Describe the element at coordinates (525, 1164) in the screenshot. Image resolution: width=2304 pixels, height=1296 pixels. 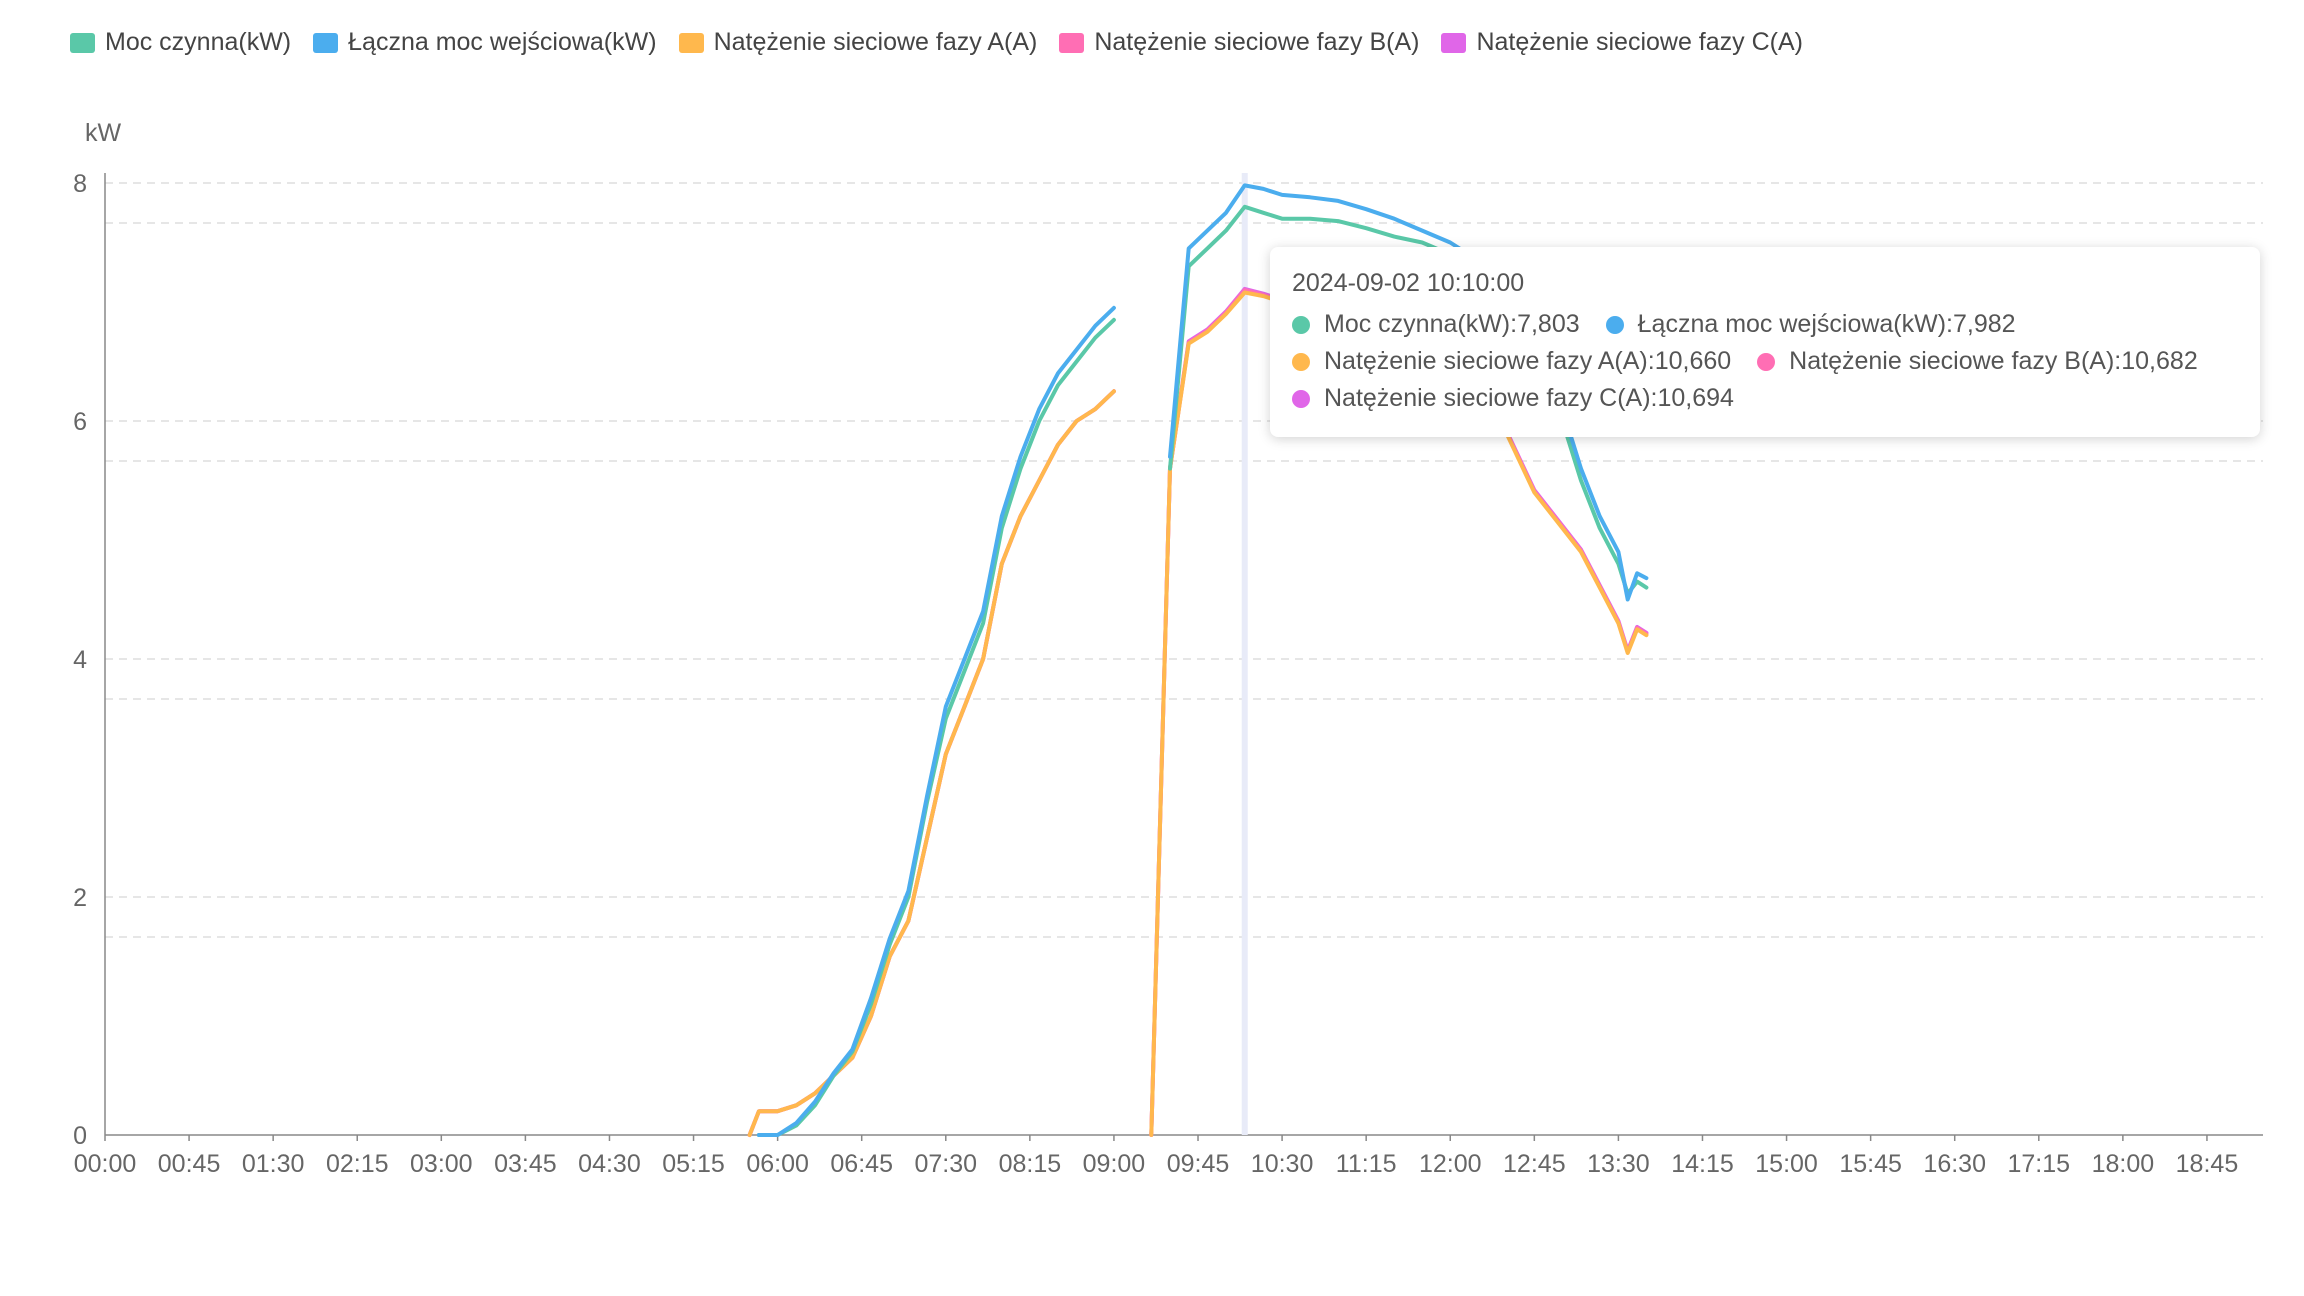
I see `x-tick-label: 03:45` at that location.